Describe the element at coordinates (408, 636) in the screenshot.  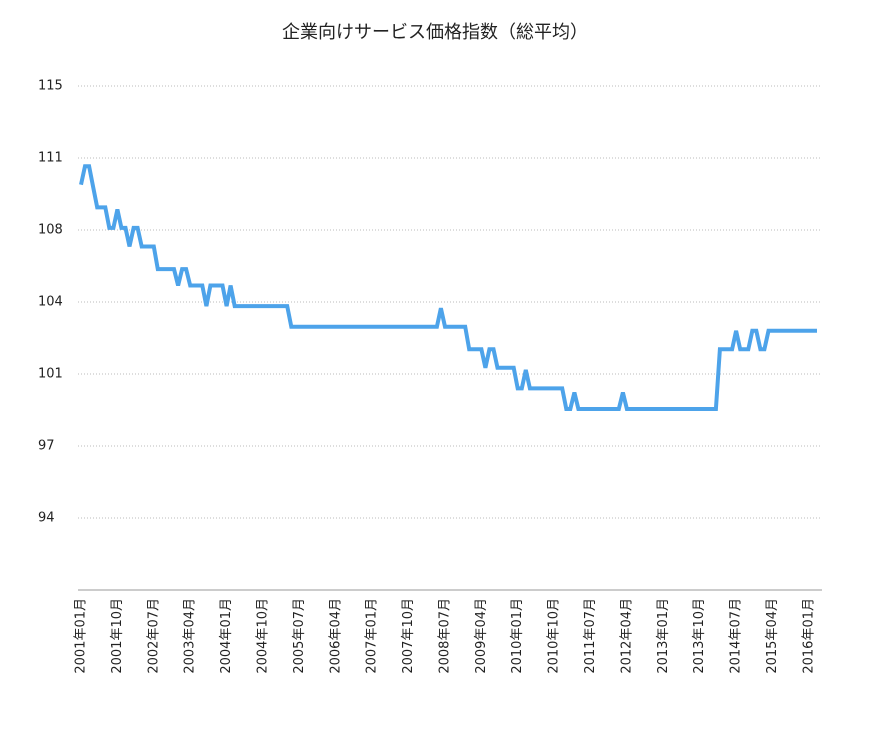
I see `x-tick-label: 2007年10月` at that location.